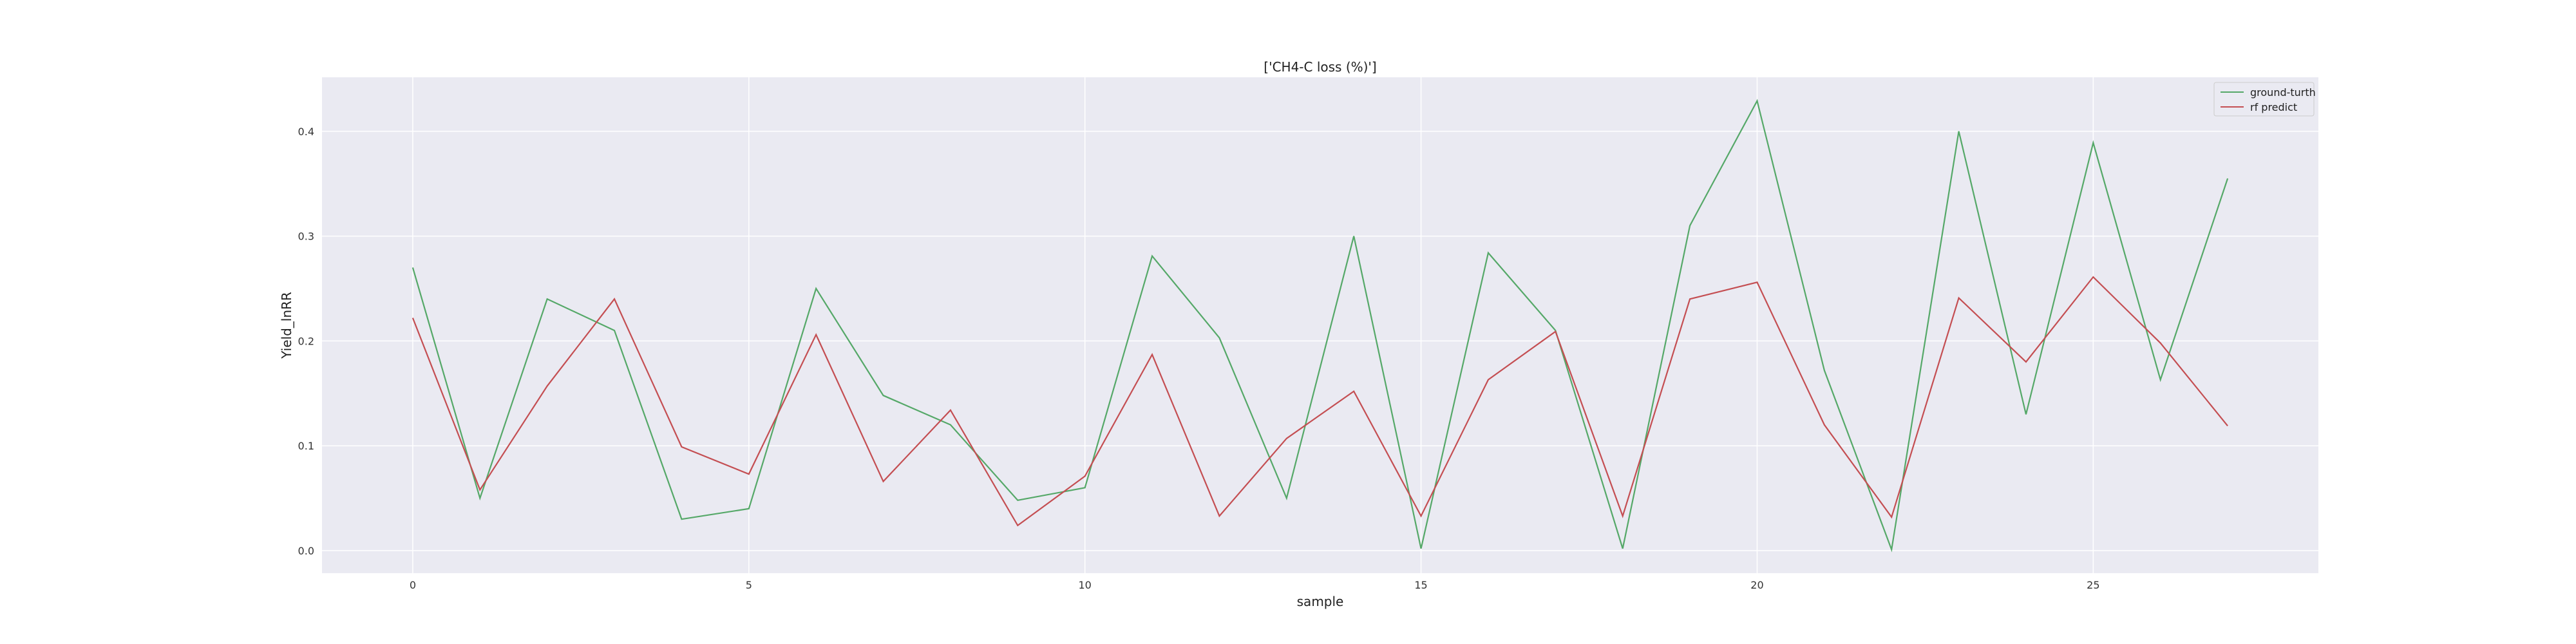 This screenshot has width=2576, height=644. What do you see at coordinates (1320, 602) in the screenshot?
I see `x-axis-label: sample` at bounding box center [1320, 602].